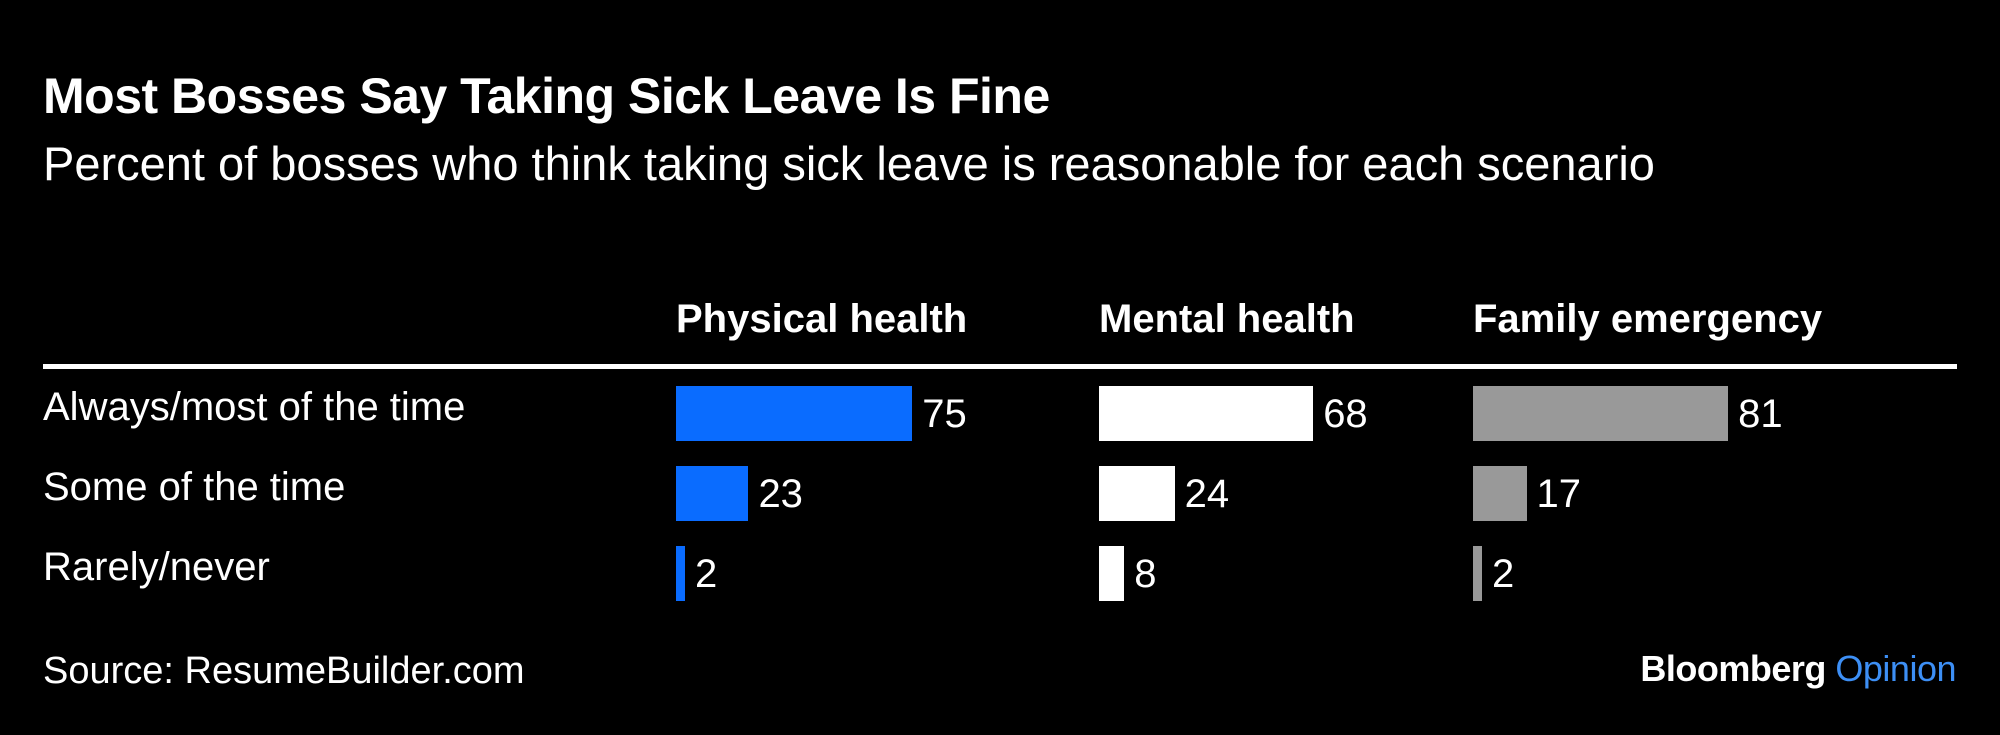 The width and height of the screenshot is (2000, 735). What do you see at coordinates (1000, 366) in the screenshot?
I see `header-rule` at bounding box center [1000, 366].